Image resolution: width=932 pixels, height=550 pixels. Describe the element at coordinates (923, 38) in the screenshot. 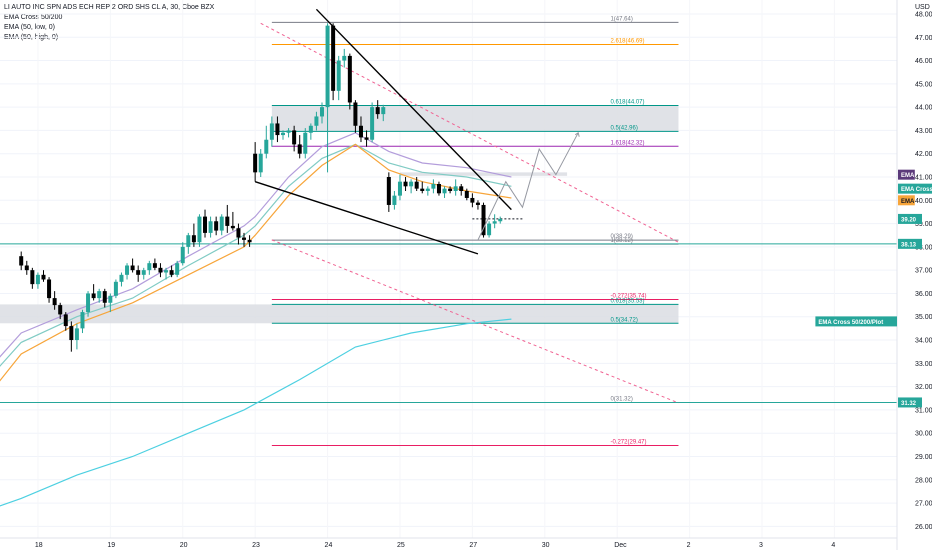

I see `y-tick-label: 47.00` at that location.